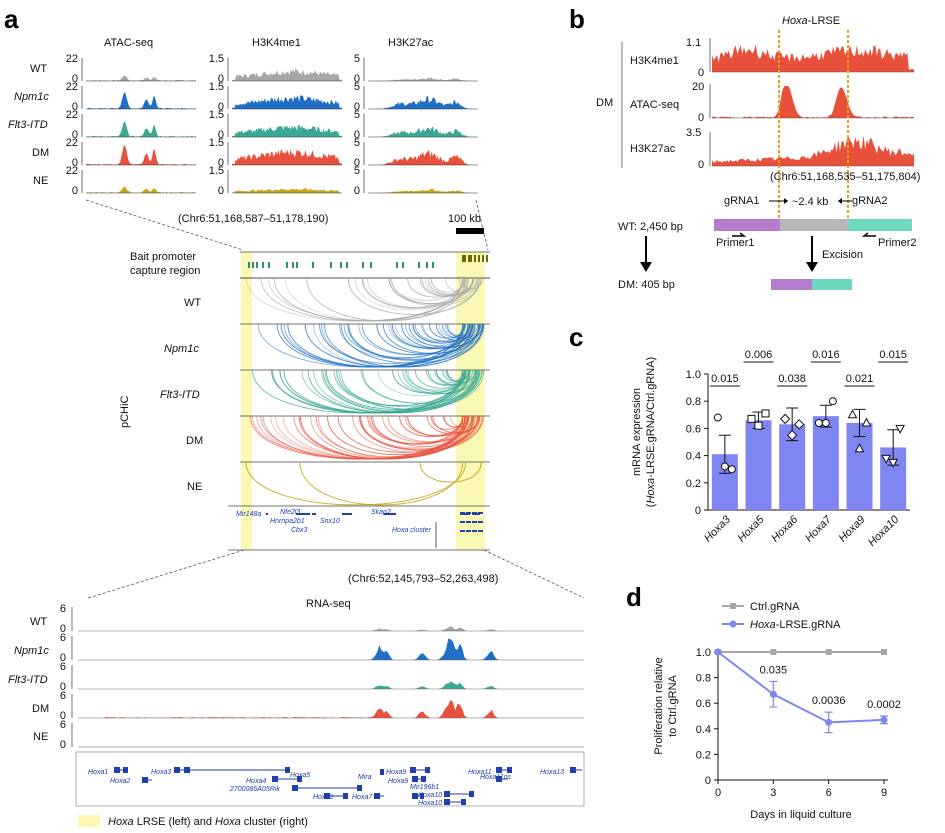 The height and width of the screenshot is (833, 945). I want to click on pchic-arc-tracks, so click(365, 391).